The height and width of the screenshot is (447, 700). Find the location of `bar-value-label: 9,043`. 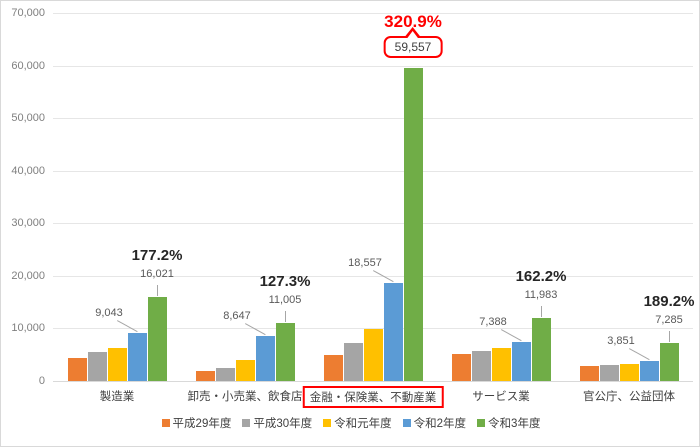

bar-value-label: 9,043 is located at coordinates (109, 313).